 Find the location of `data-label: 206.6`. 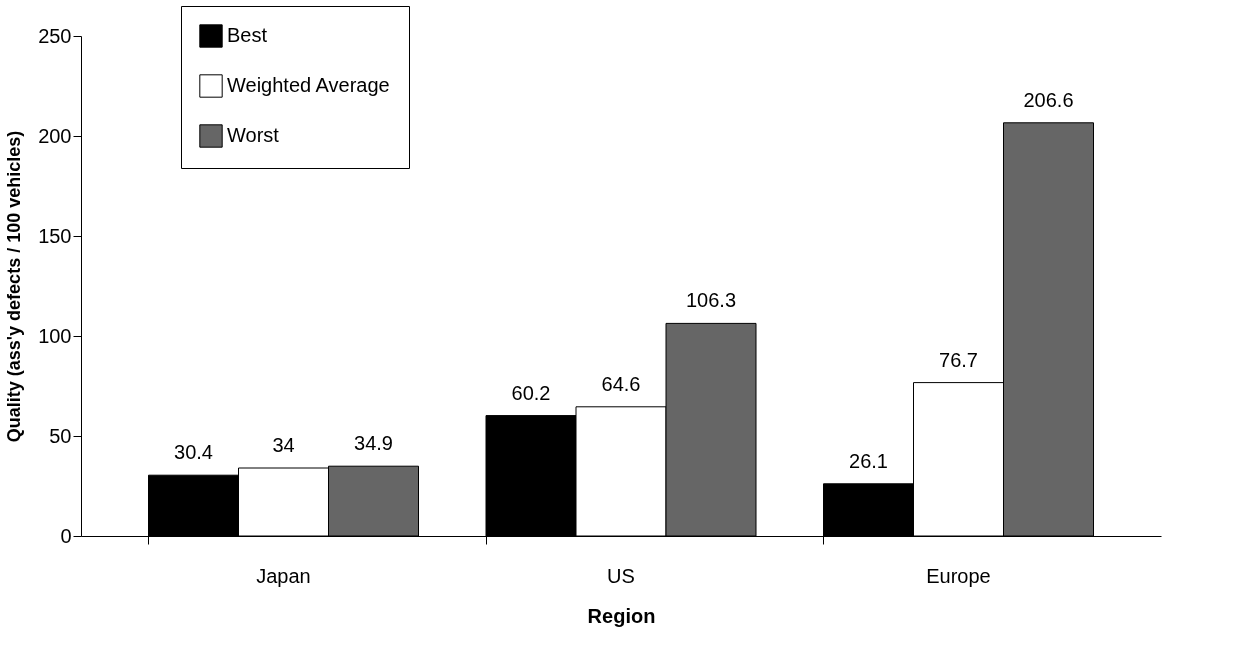

data-label: 206.6 is located at coordinates (1048, 99).